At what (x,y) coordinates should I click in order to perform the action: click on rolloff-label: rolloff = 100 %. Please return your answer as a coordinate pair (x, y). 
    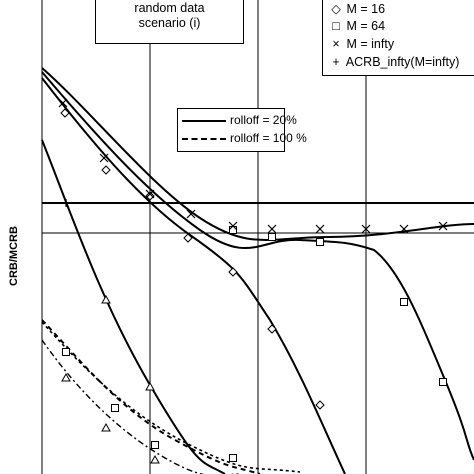
    Looking at the image, I should click on (268, 138).